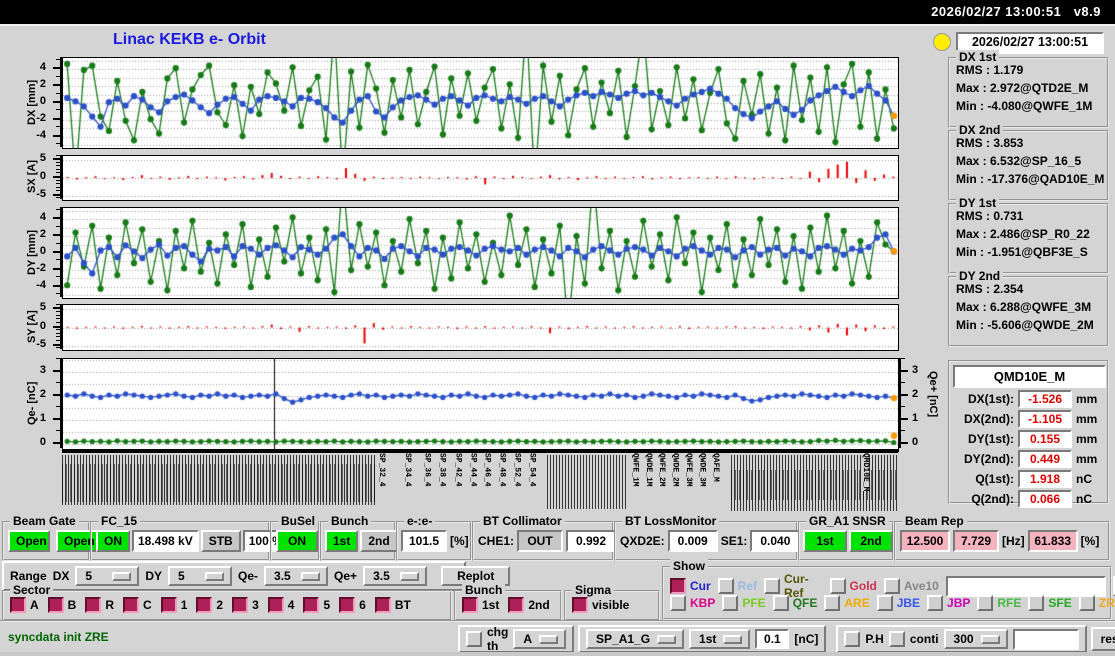 This screenshot has width=1115, height=656. I want to click on extra-input, so click(1045, 639).